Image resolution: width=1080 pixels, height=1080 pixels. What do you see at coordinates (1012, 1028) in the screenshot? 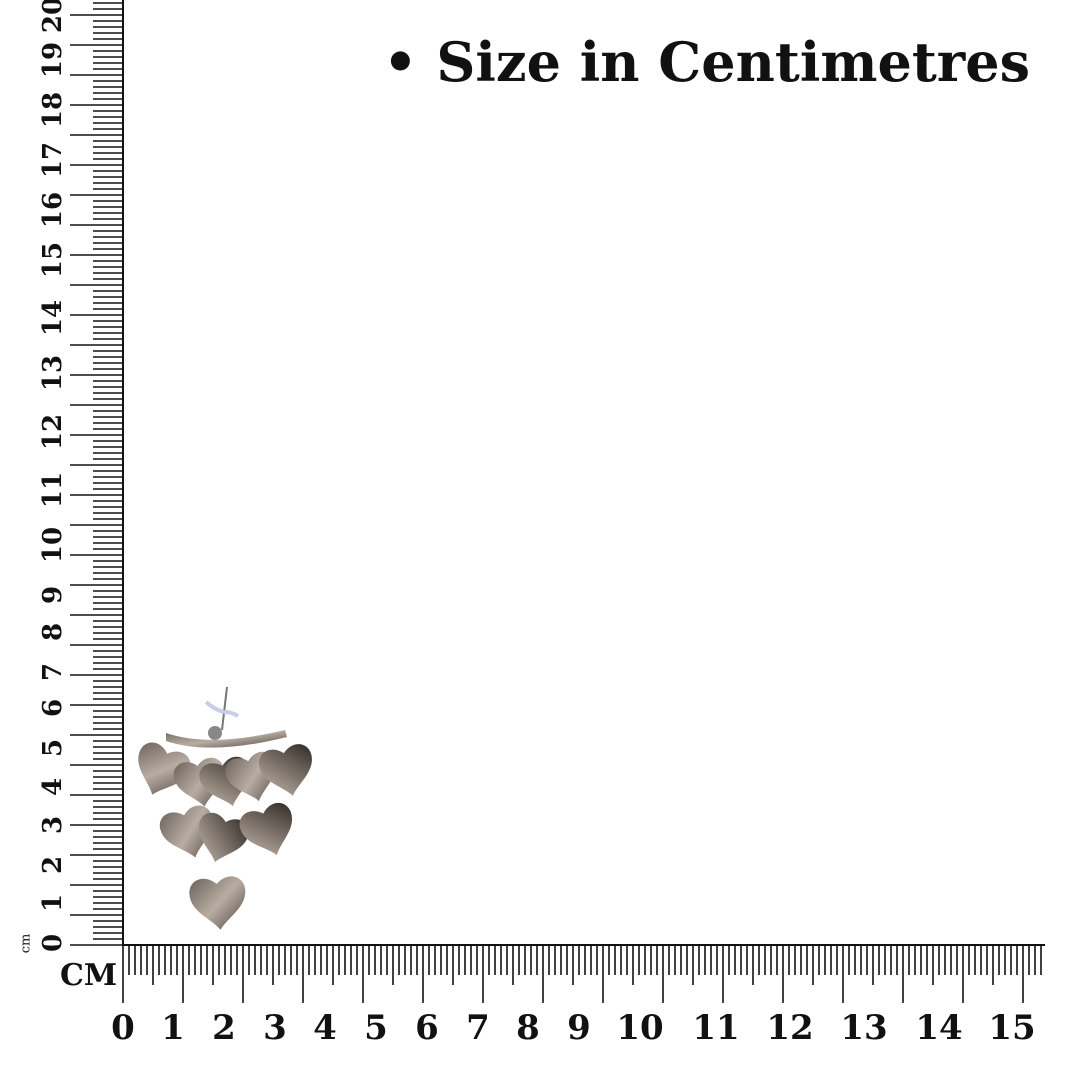
I see `horizontal-ruler-label: 15` at bounding box center [1012, 1028].